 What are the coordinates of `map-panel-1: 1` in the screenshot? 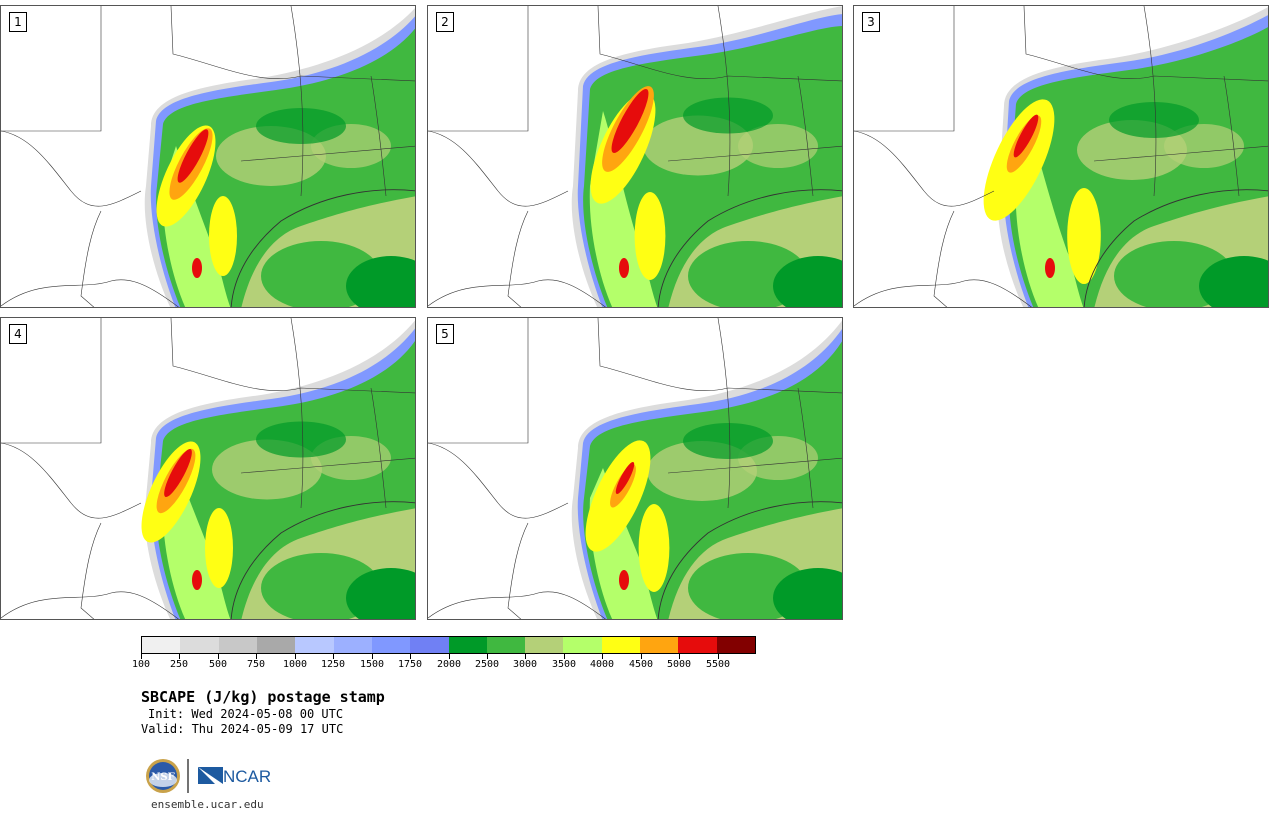 It's located at (208, 156).